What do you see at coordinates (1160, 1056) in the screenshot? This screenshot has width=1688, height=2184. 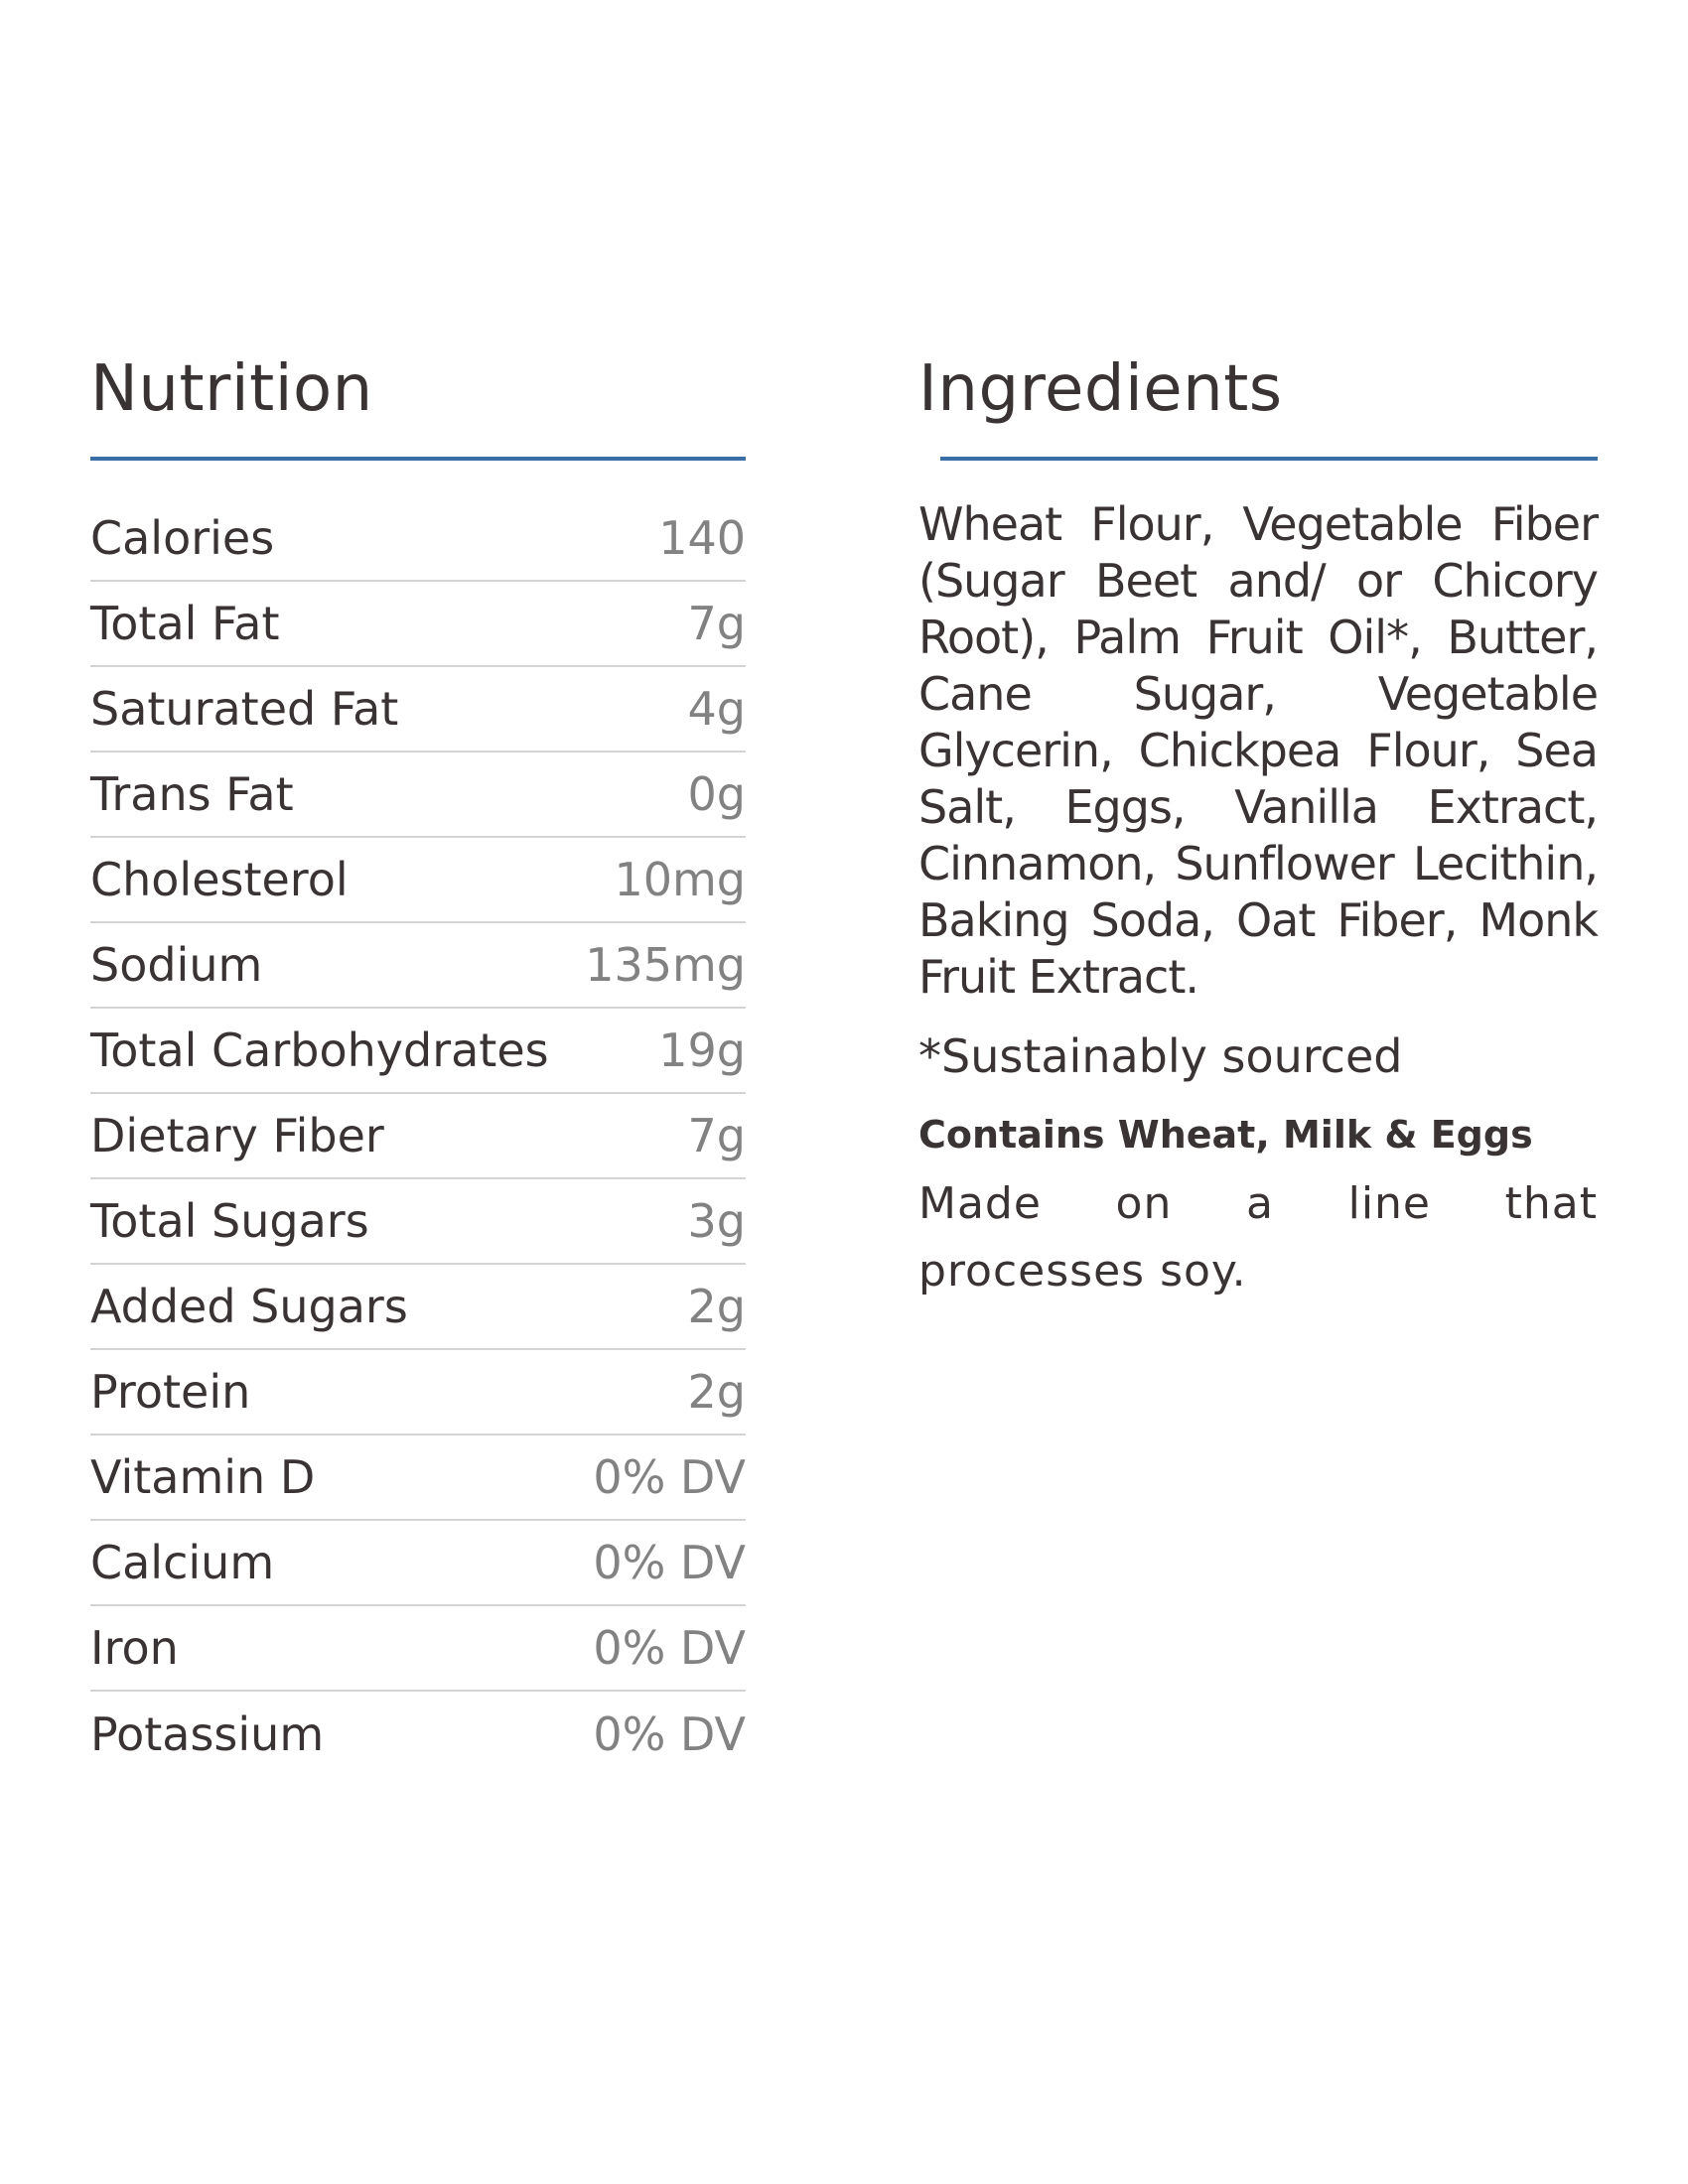 I see `sustainability-footnote: *Sustainably sourced` at bounding box center [1160, 1056].